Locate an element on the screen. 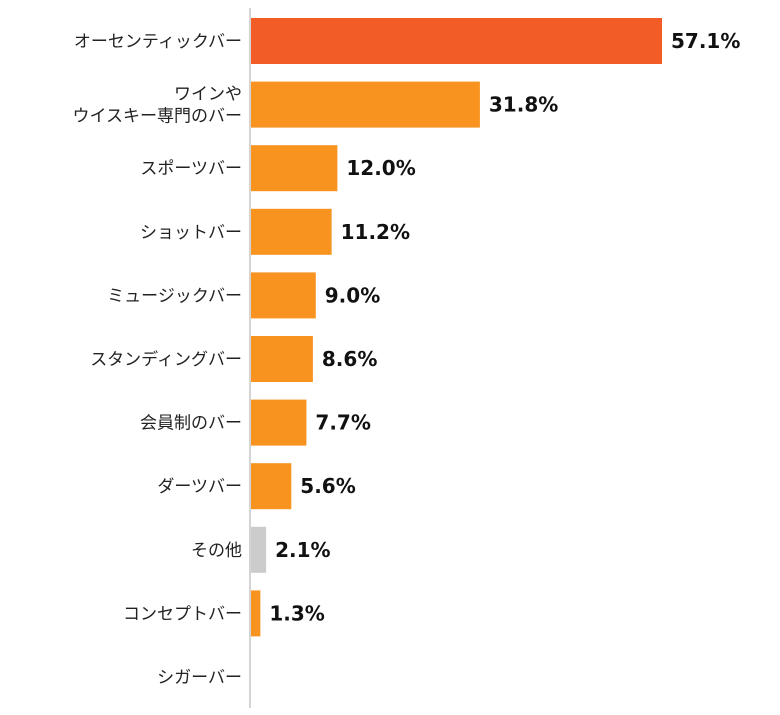 The width and height of the screenshot is (780, 715). value-label-6: 7.7% is located at coordinates (342, 423).